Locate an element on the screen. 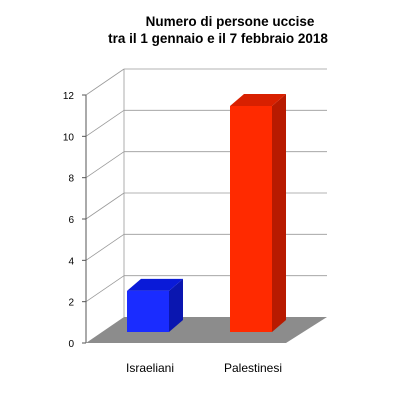 The image size is (400, 400). y-tick-label-0: 0 is located at coordinates (71, 344).